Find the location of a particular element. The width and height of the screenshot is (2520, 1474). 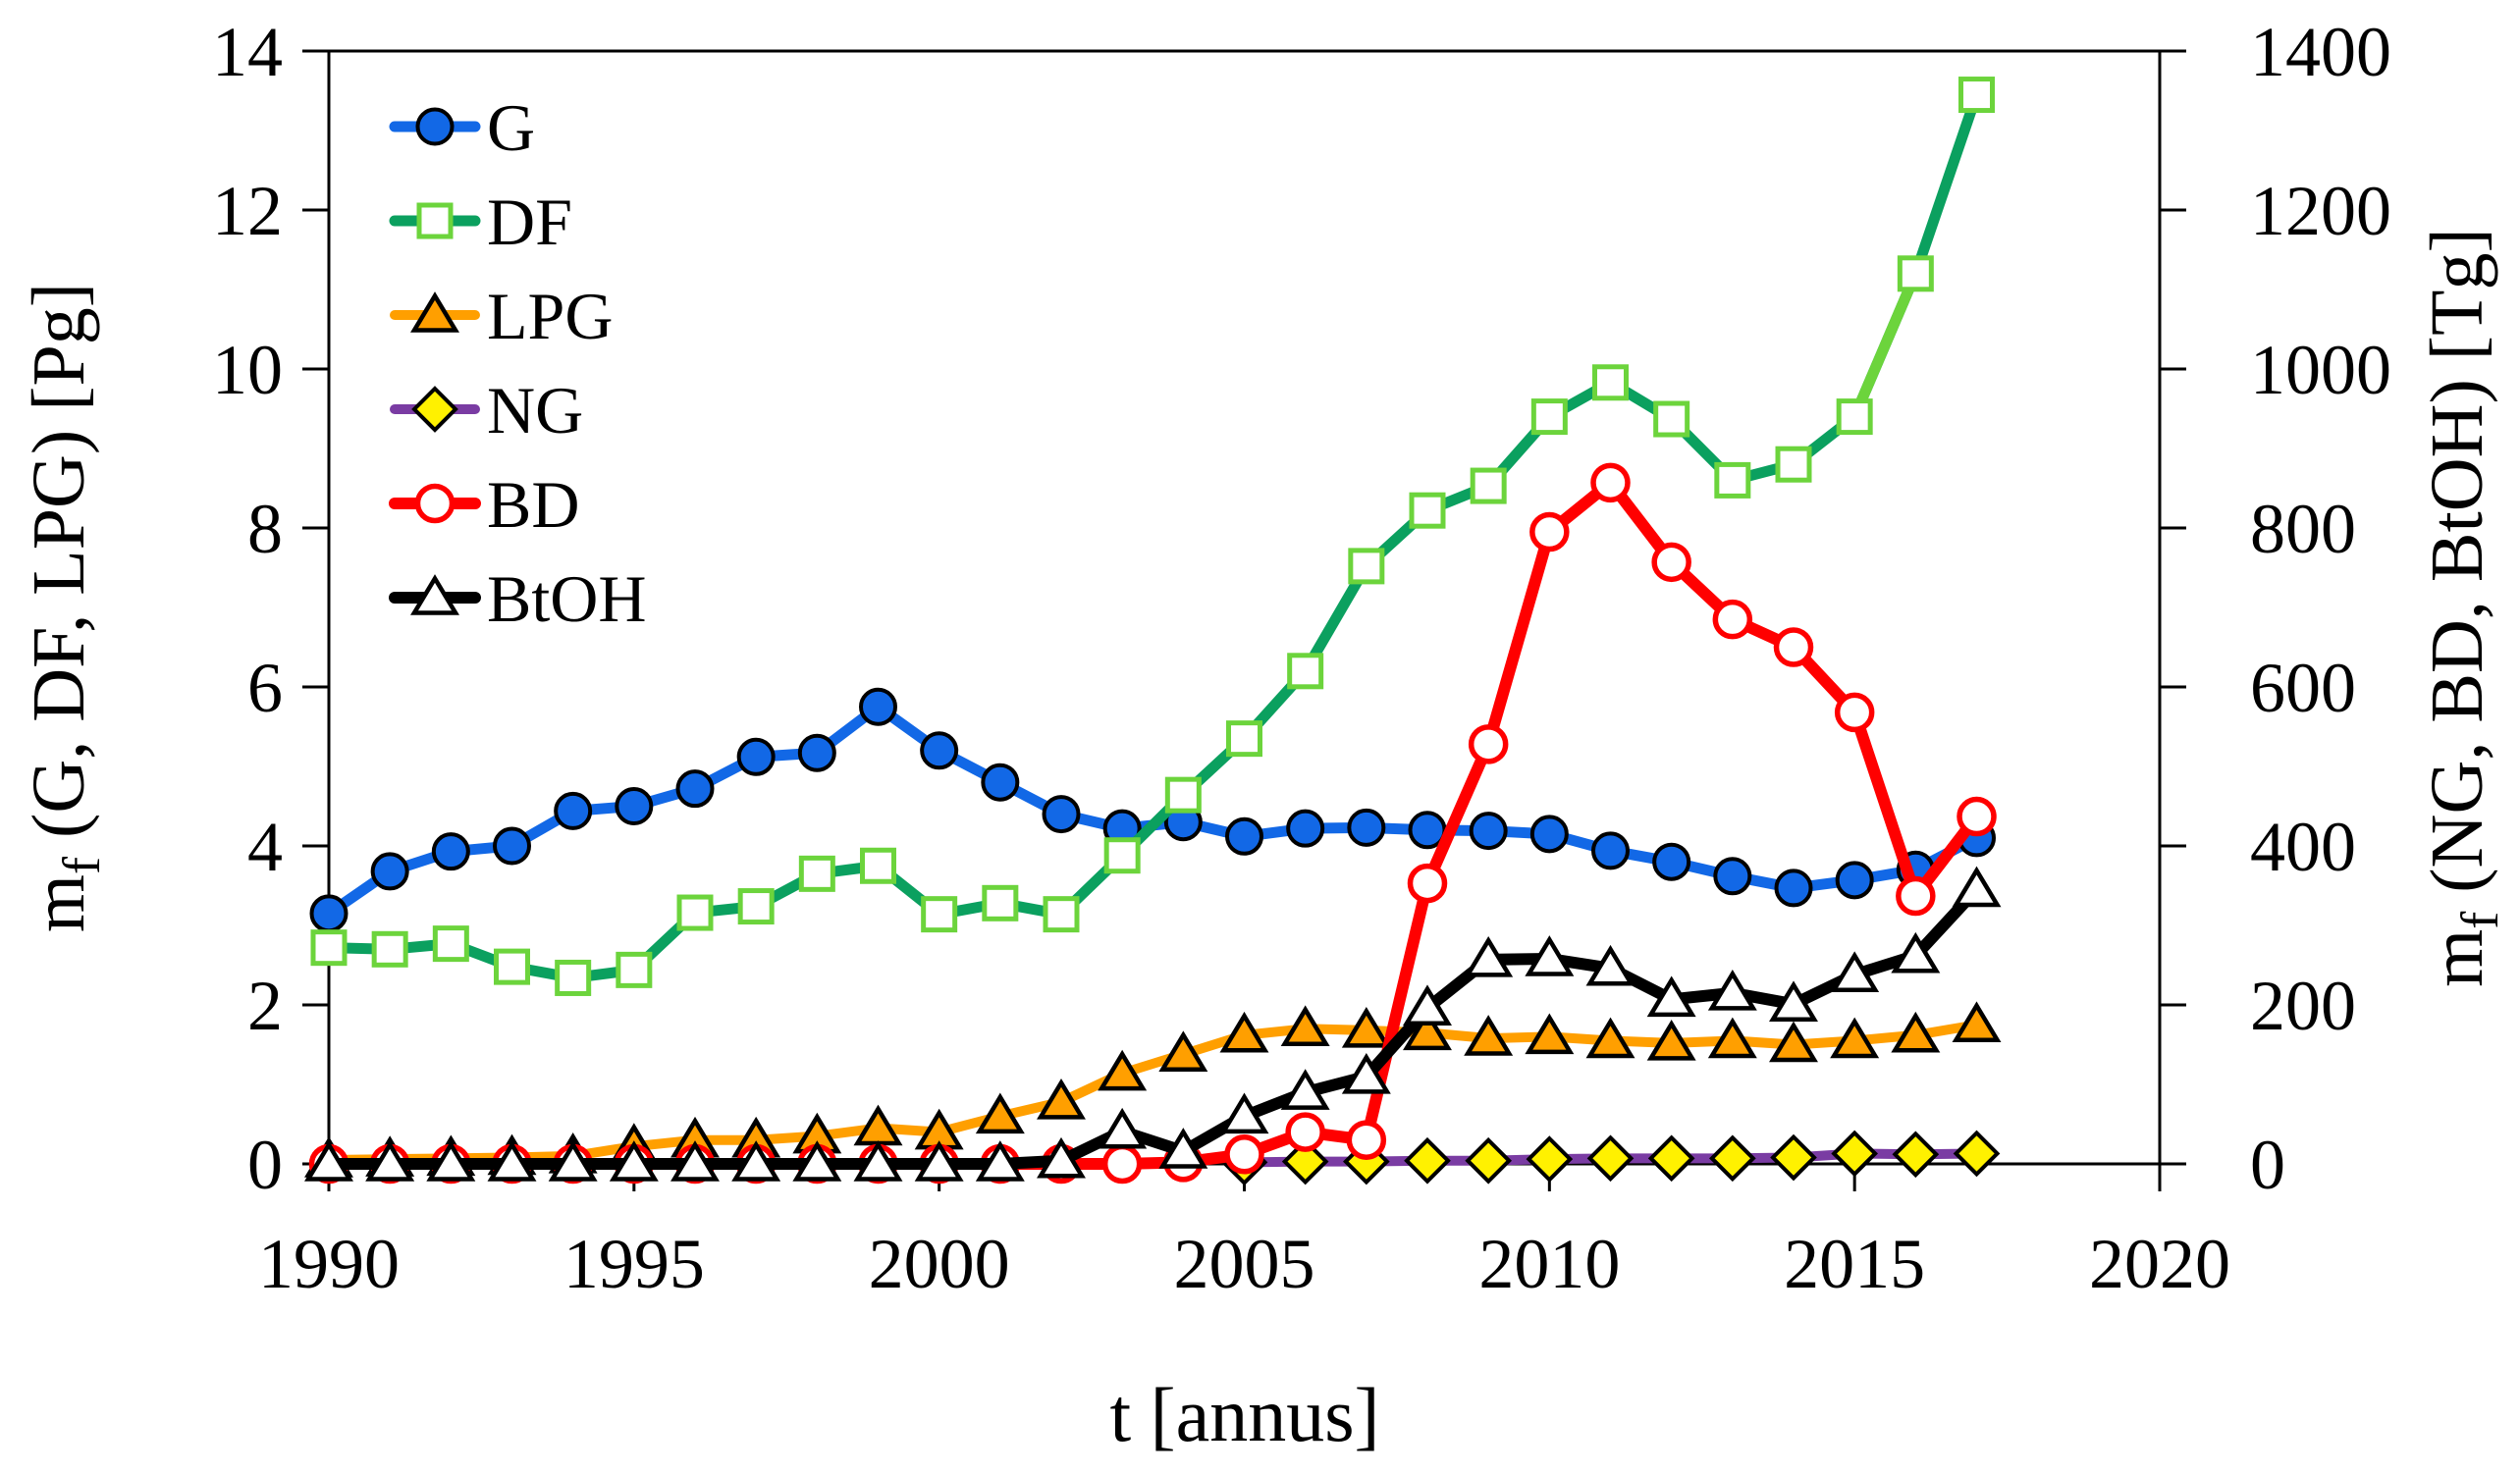

x-axis-tick-label: 2015 is located at coordinates (1854, 1264).